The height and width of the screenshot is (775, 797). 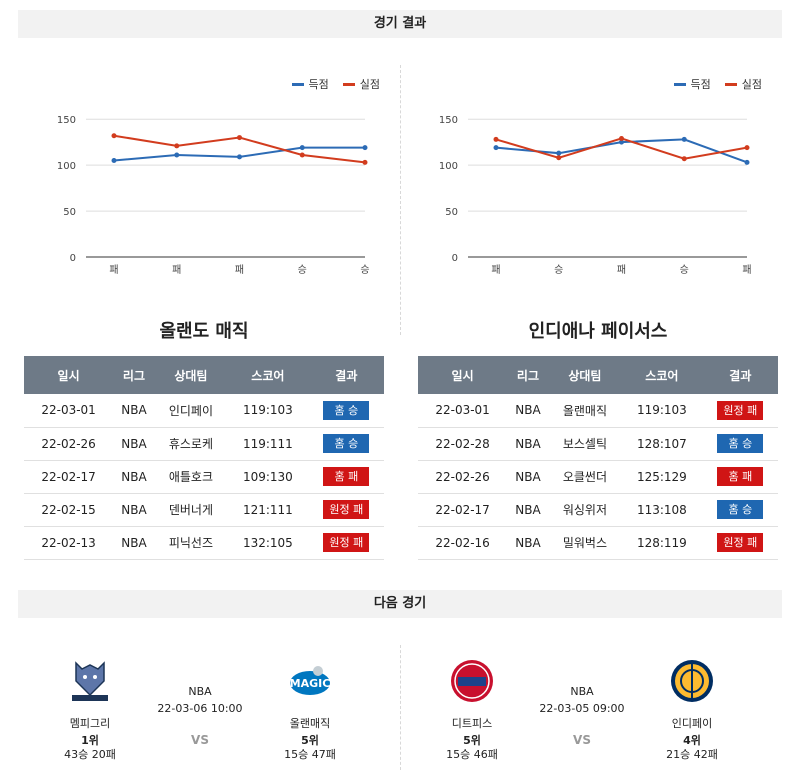 I want to click on score-cell: 128:107, so click(x=662, y=444).